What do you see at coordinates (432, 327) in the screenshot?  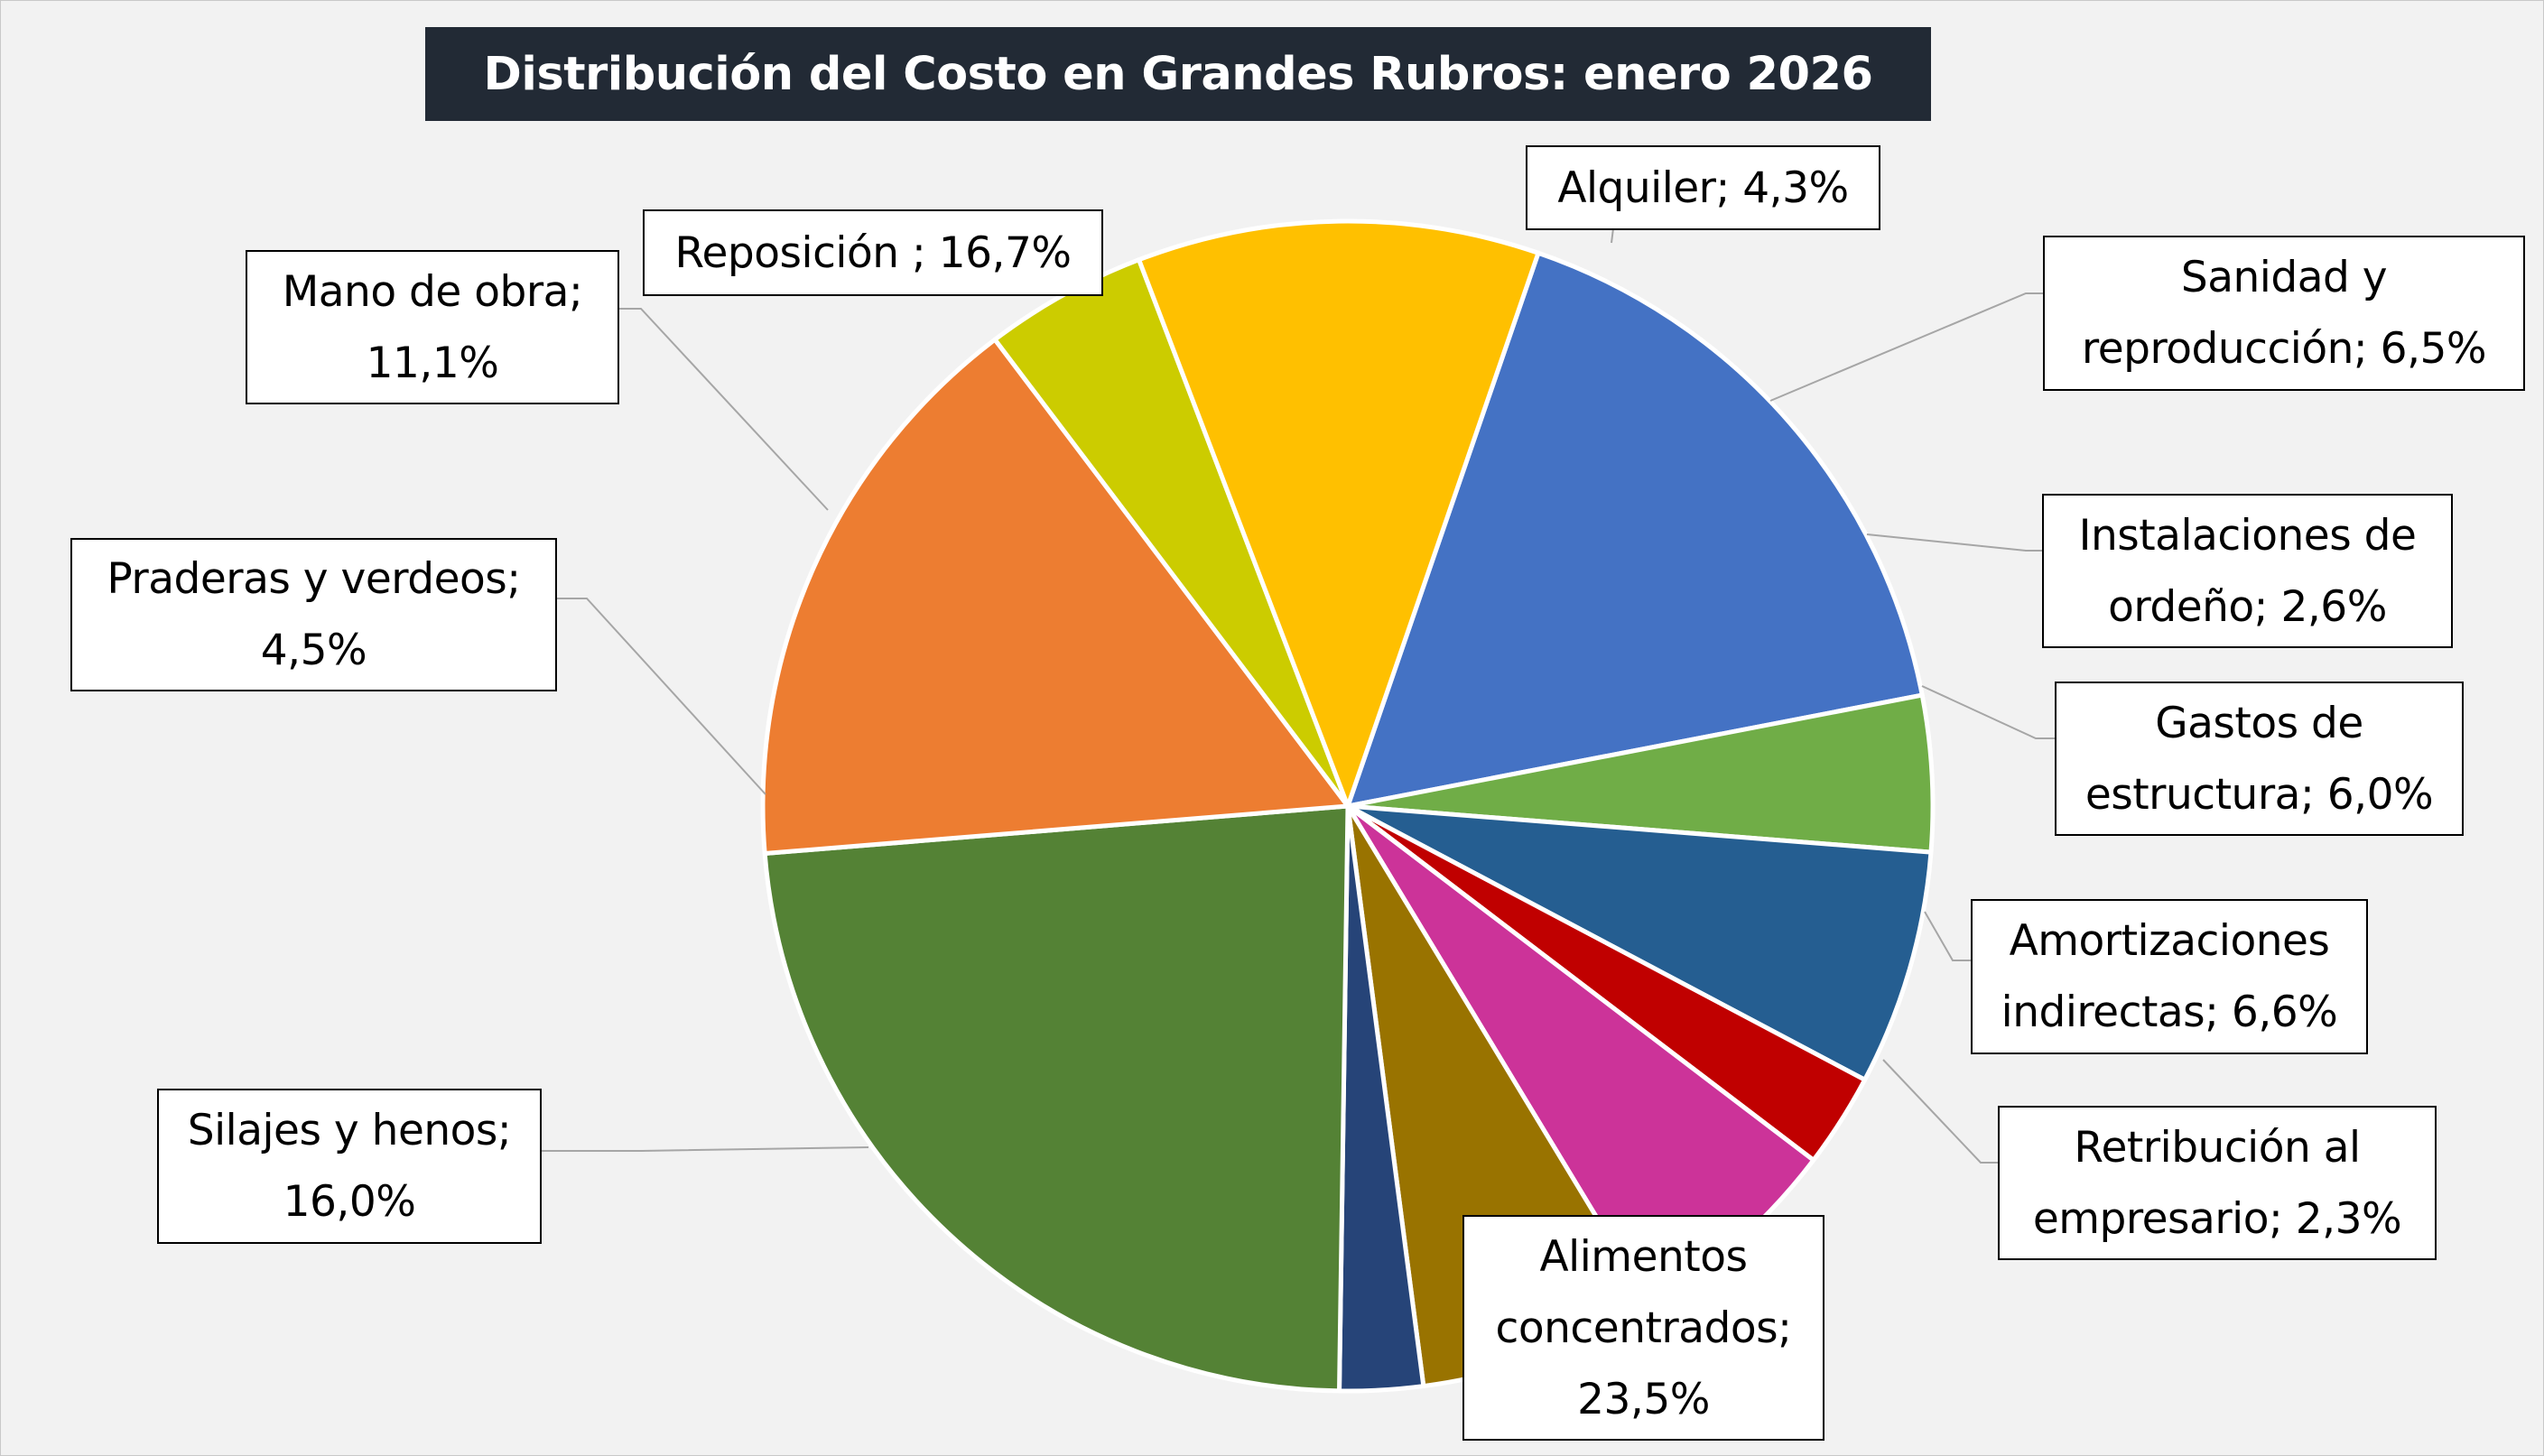 I see `data-label-mano-de-obra: Mano de obra; 11,1%` at bounding box center [432, 327].